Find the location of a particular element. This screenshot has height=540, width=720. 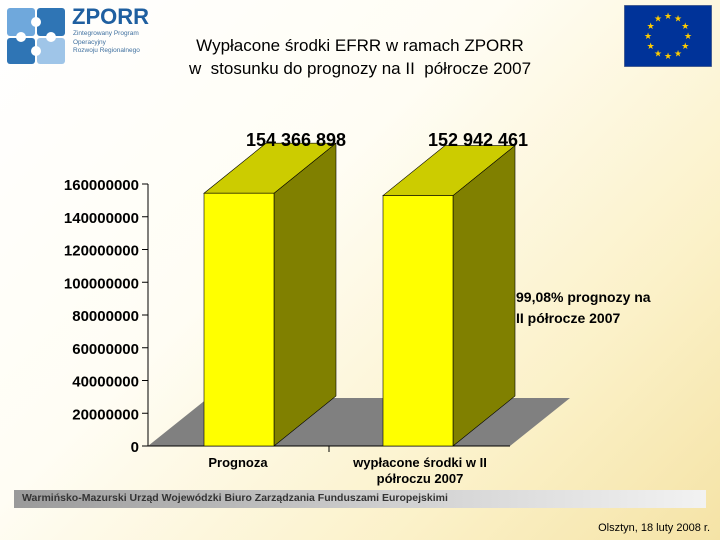

title-line-1: Wypłacone środki EFRR w ramach ZPORR is located at coordinates (360, 45).